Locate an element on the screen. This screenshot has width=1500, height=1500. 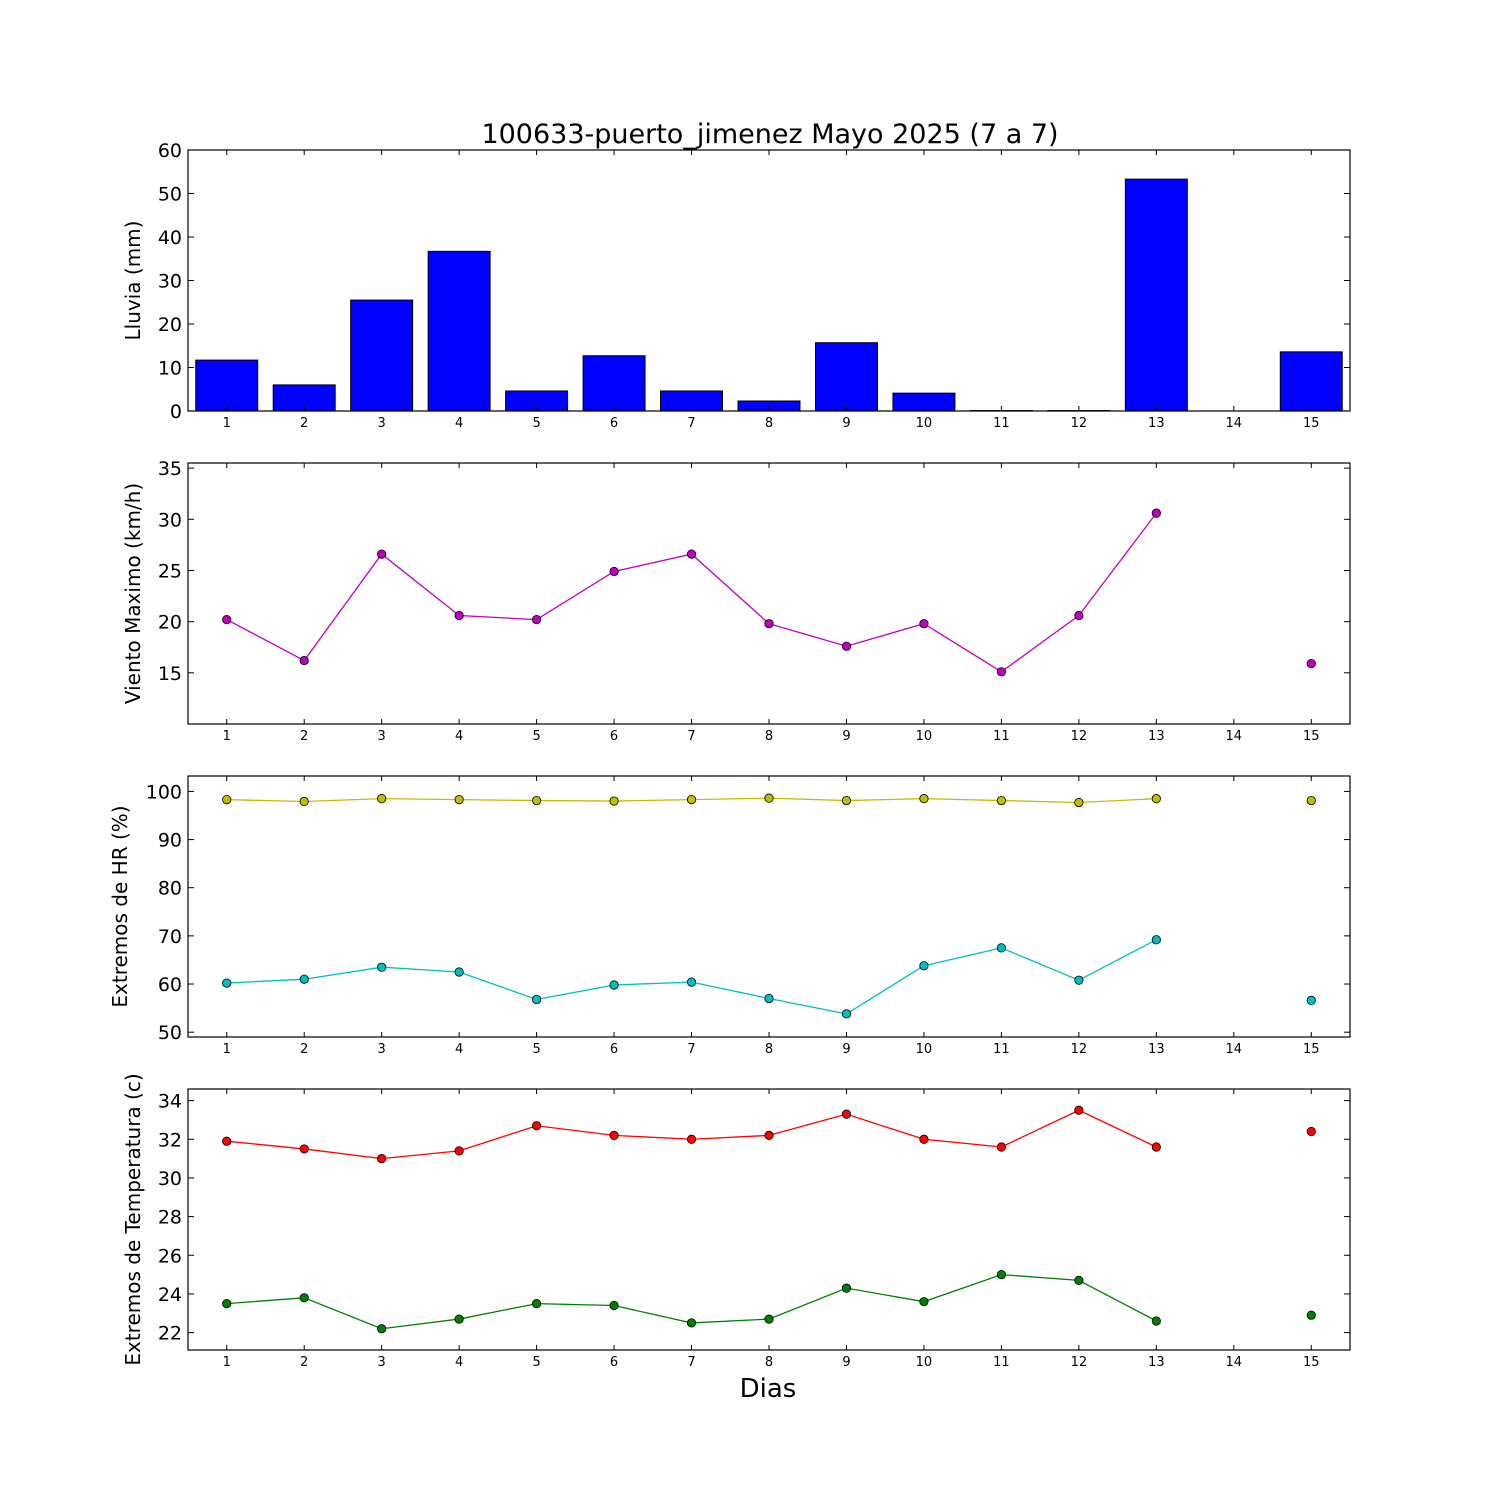
hr-ytick-label: 80 is located at coordinates (170, 889).